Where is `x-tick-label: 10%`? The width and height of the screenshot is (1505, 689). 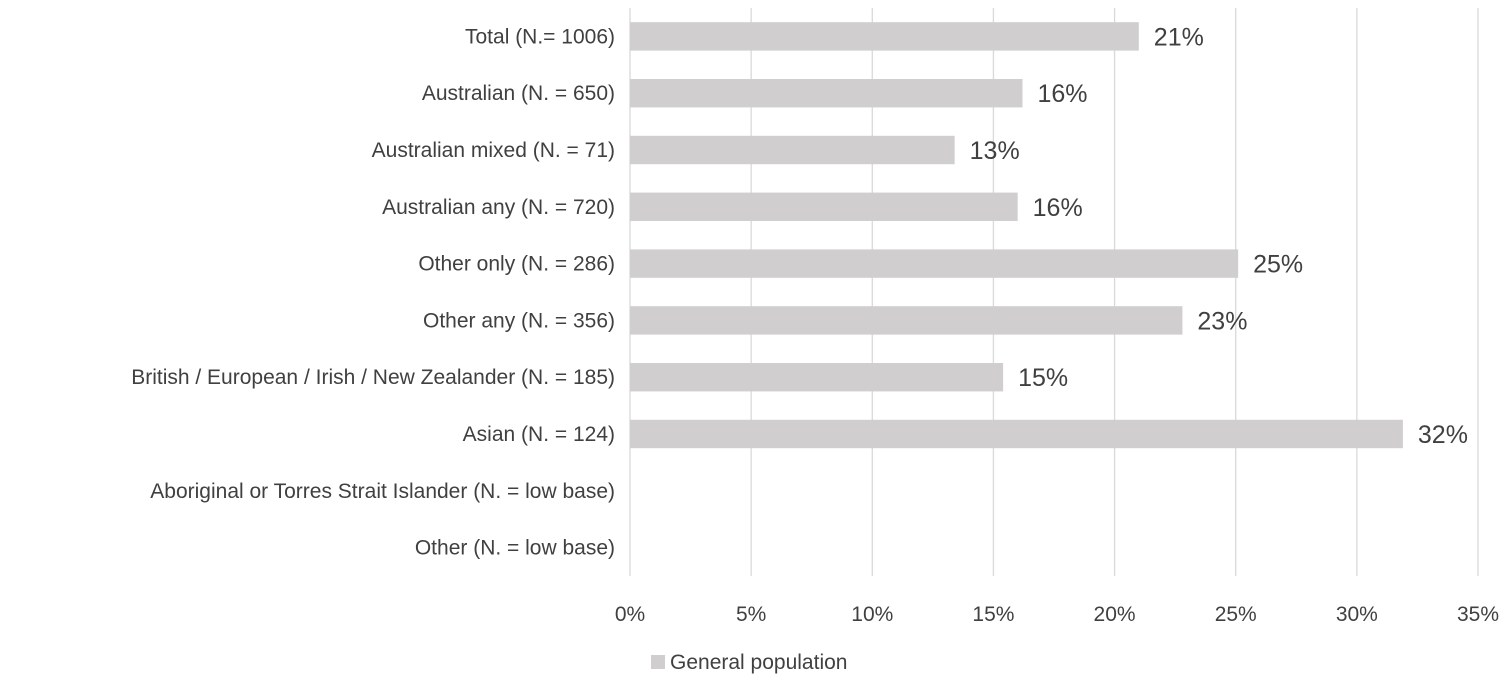 x-tick-label: 10% is located at coordinates (872, 614).